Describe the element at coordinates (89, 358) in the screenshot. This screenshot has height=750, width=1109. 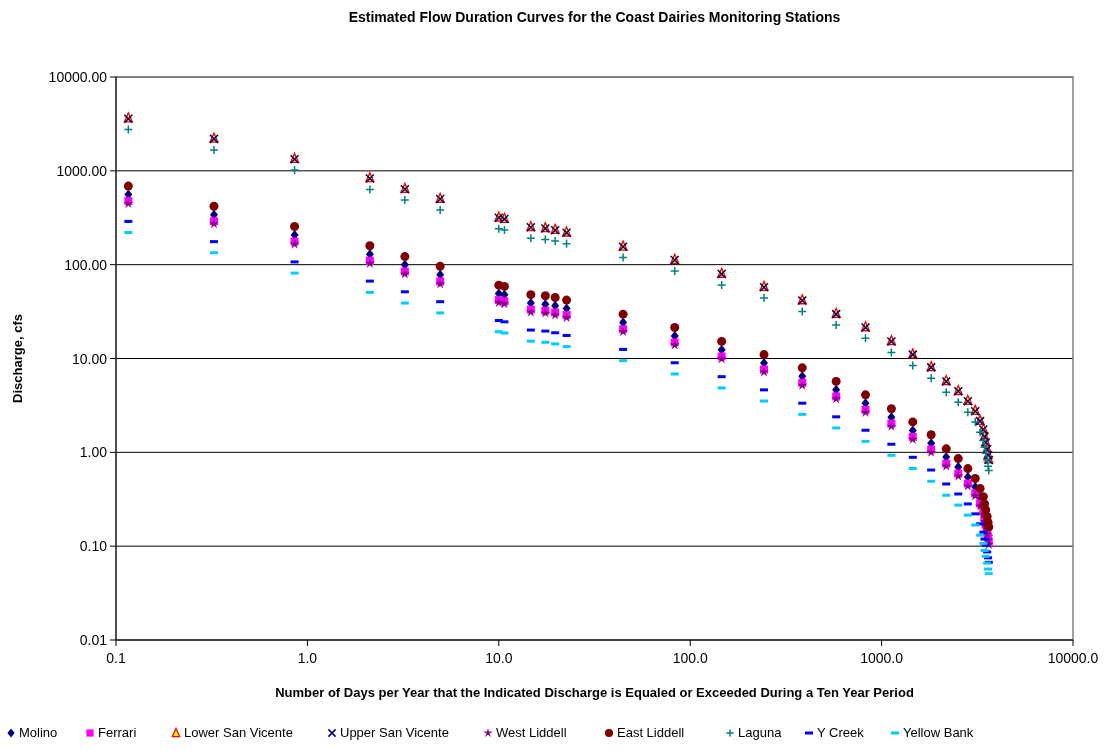
I see `y-tick-label: 10.00` at that location.